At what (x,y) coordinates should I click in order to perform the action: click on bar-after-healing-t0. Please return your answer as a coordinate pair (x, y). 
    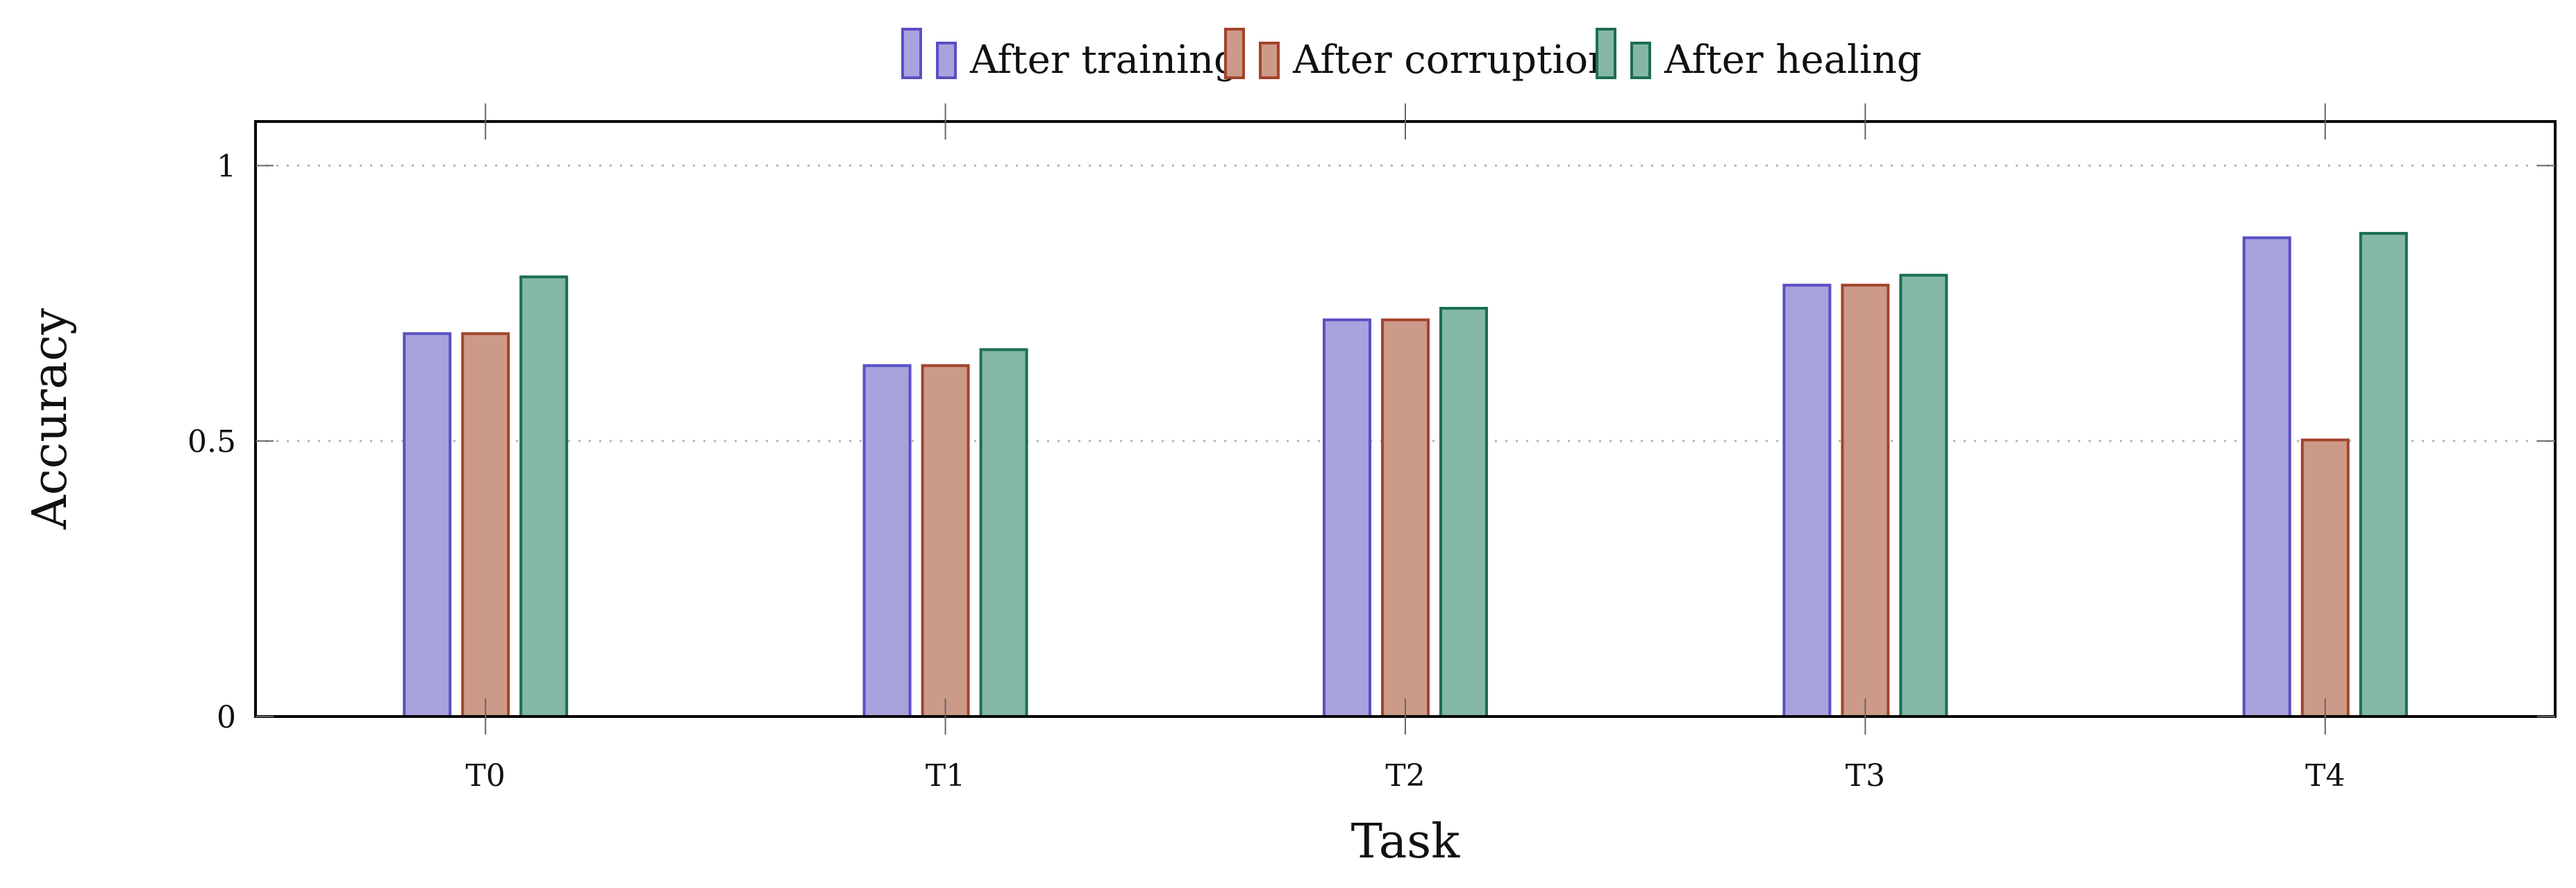
    Looking at the image, I should click on (544, 497).